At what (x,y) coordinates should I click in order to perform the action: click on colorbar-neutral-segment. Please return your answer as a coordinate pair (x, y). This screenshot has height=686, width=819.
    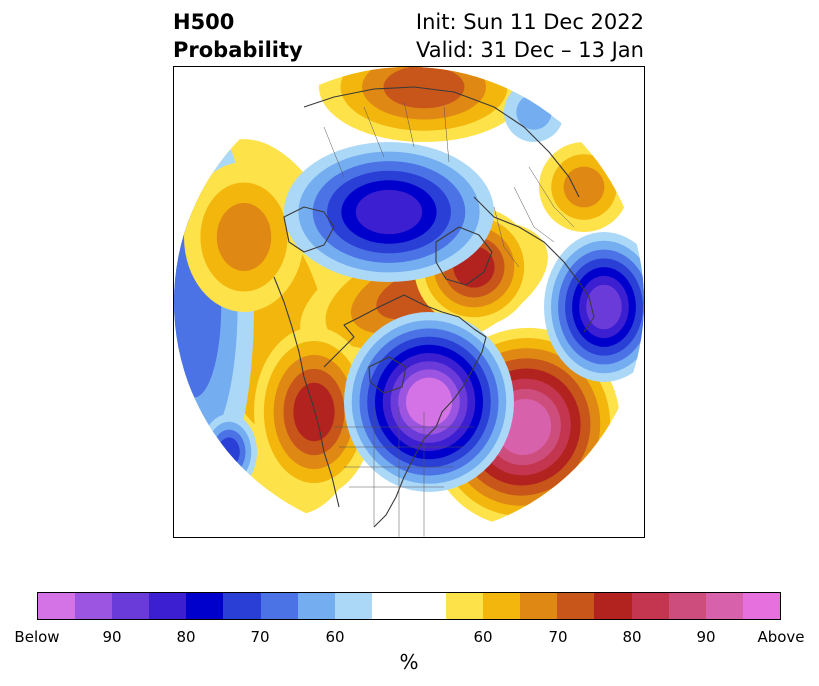
    Looking at the image, I should click on (409, 606).